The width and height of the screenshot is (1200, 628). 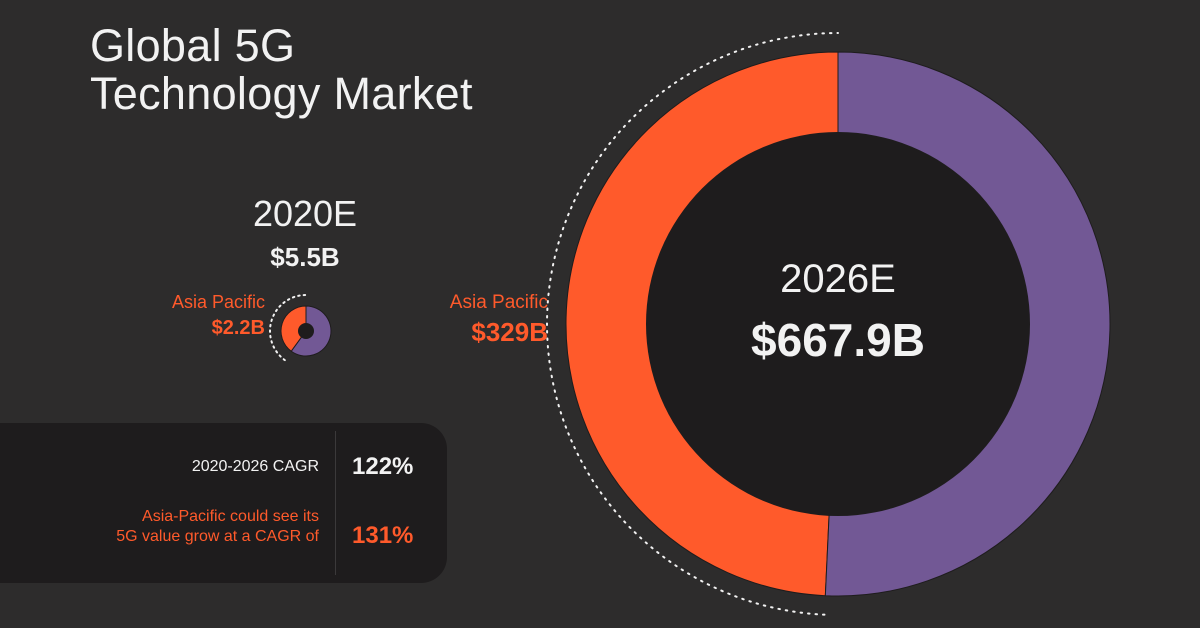 I want to click on cagr-row2-label-line1: Asia-Pacific could see its, so click(x=230, y=516).